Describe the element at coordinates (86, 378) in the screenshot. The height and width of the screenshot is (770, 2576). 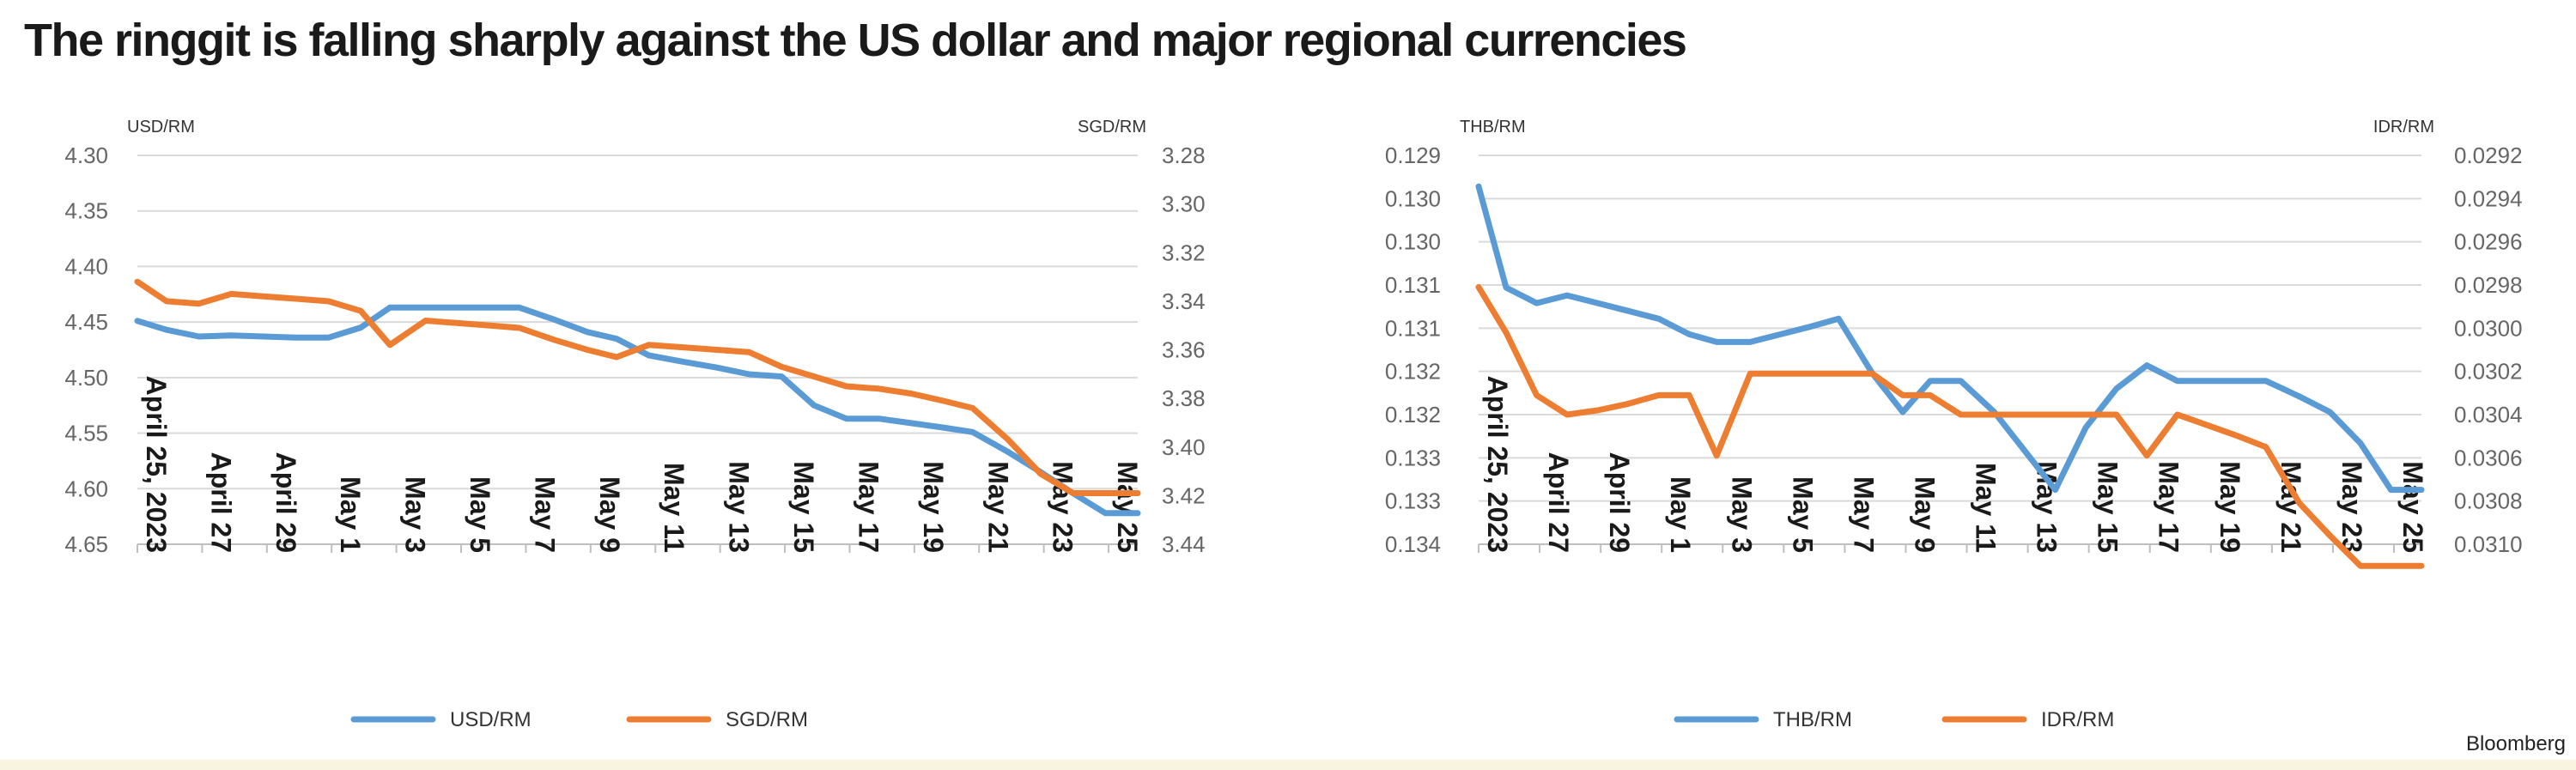
I see `left-tick-label: 4.50` at that location.